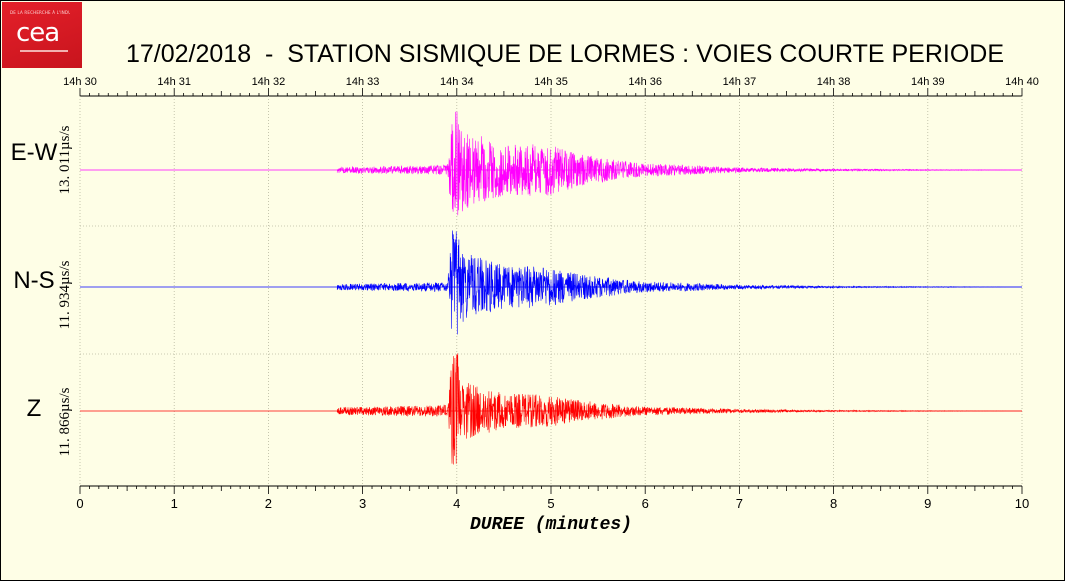 The width and height of the screenshot is (1065, 581). What do you see at coordinates (362, 503) in the screenshot?
I see `bottom-tick-label: 3` at bounding box center [362, 503].